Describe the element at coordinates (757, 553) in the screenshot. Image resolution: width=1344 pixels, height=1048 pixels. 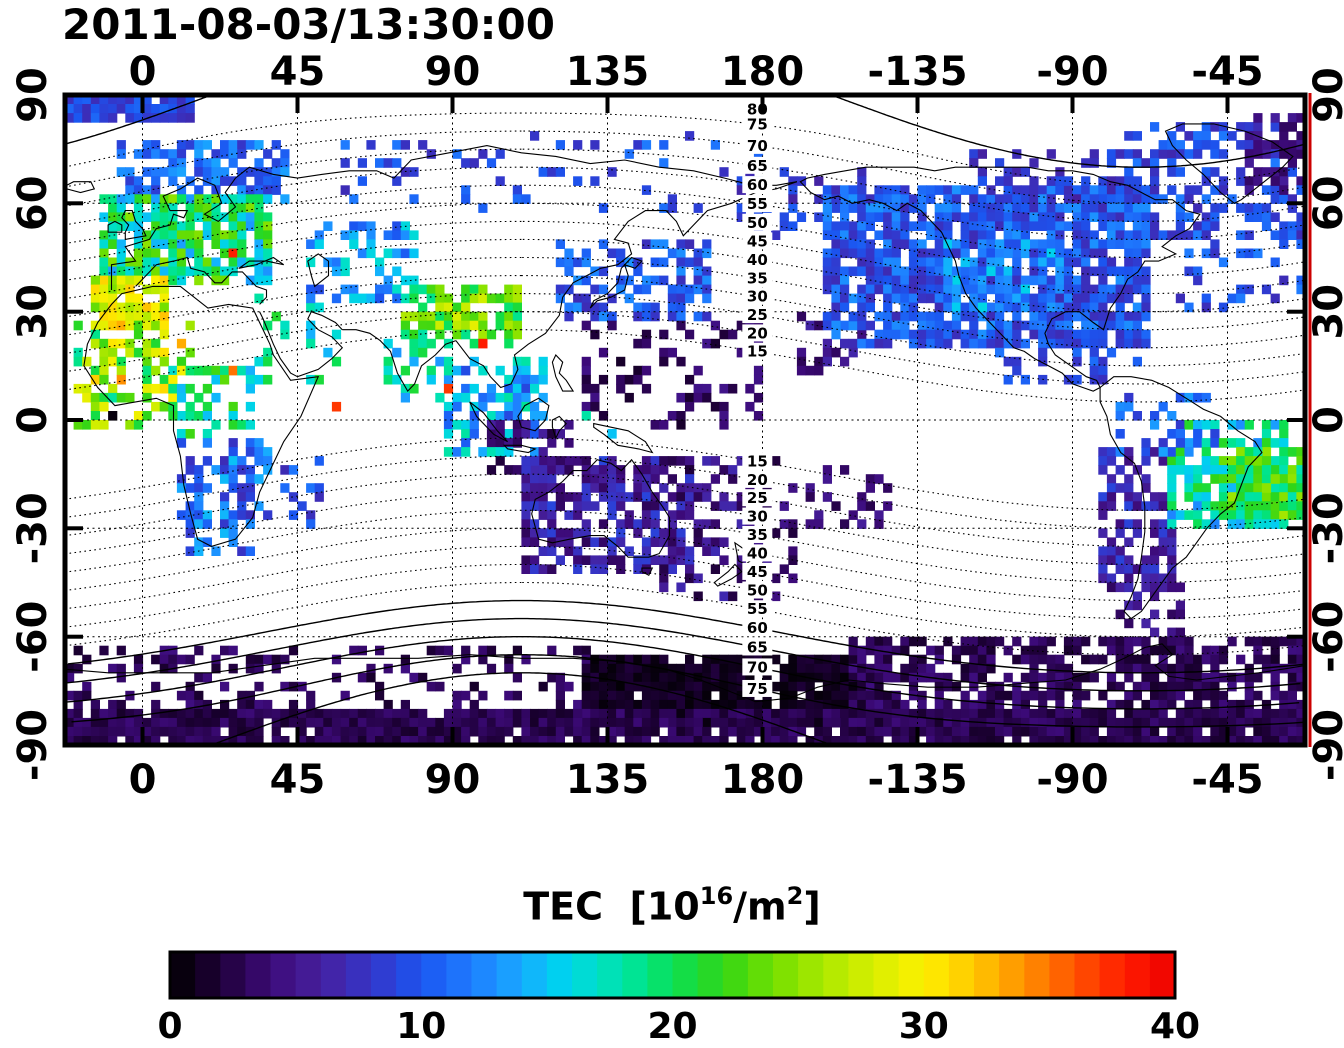
I see `contour-label-bg` at that location.